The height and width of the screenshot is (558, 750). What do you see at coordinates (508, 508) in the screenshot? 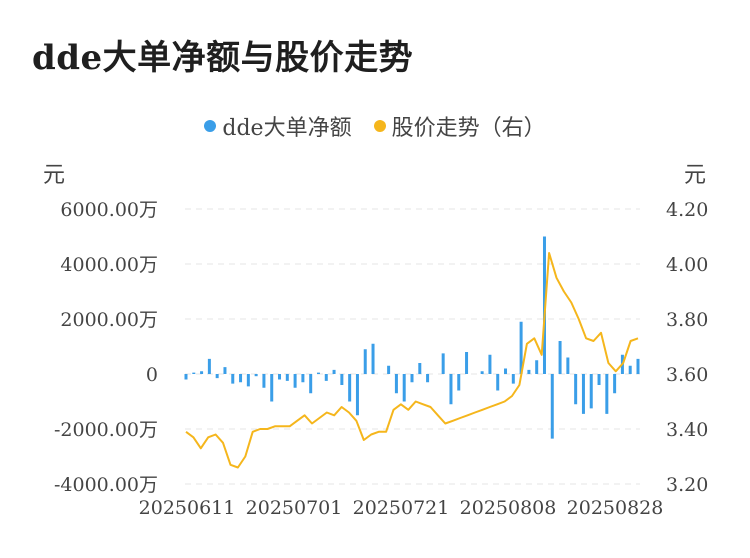
I see `x-tick-label: 20250808` at bounding box center [508, 508].